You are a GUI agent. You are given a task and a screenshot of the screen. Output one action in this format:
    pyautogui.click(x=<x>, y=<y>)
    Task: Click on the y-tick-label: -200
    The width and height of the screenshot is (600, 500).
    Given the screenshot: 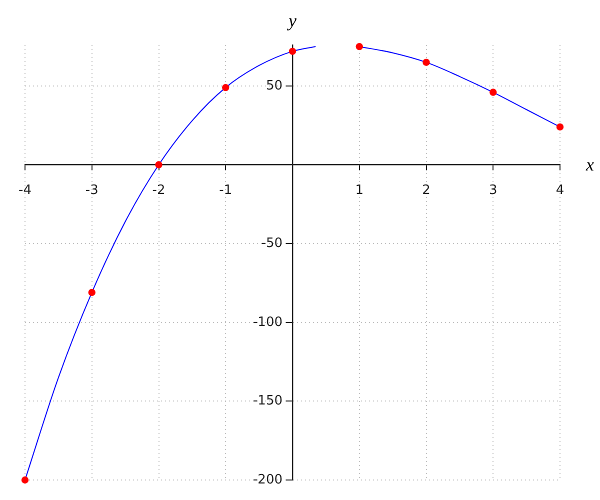 What is the action you would take?
    pyautogui.click(x=267, y=480)
    